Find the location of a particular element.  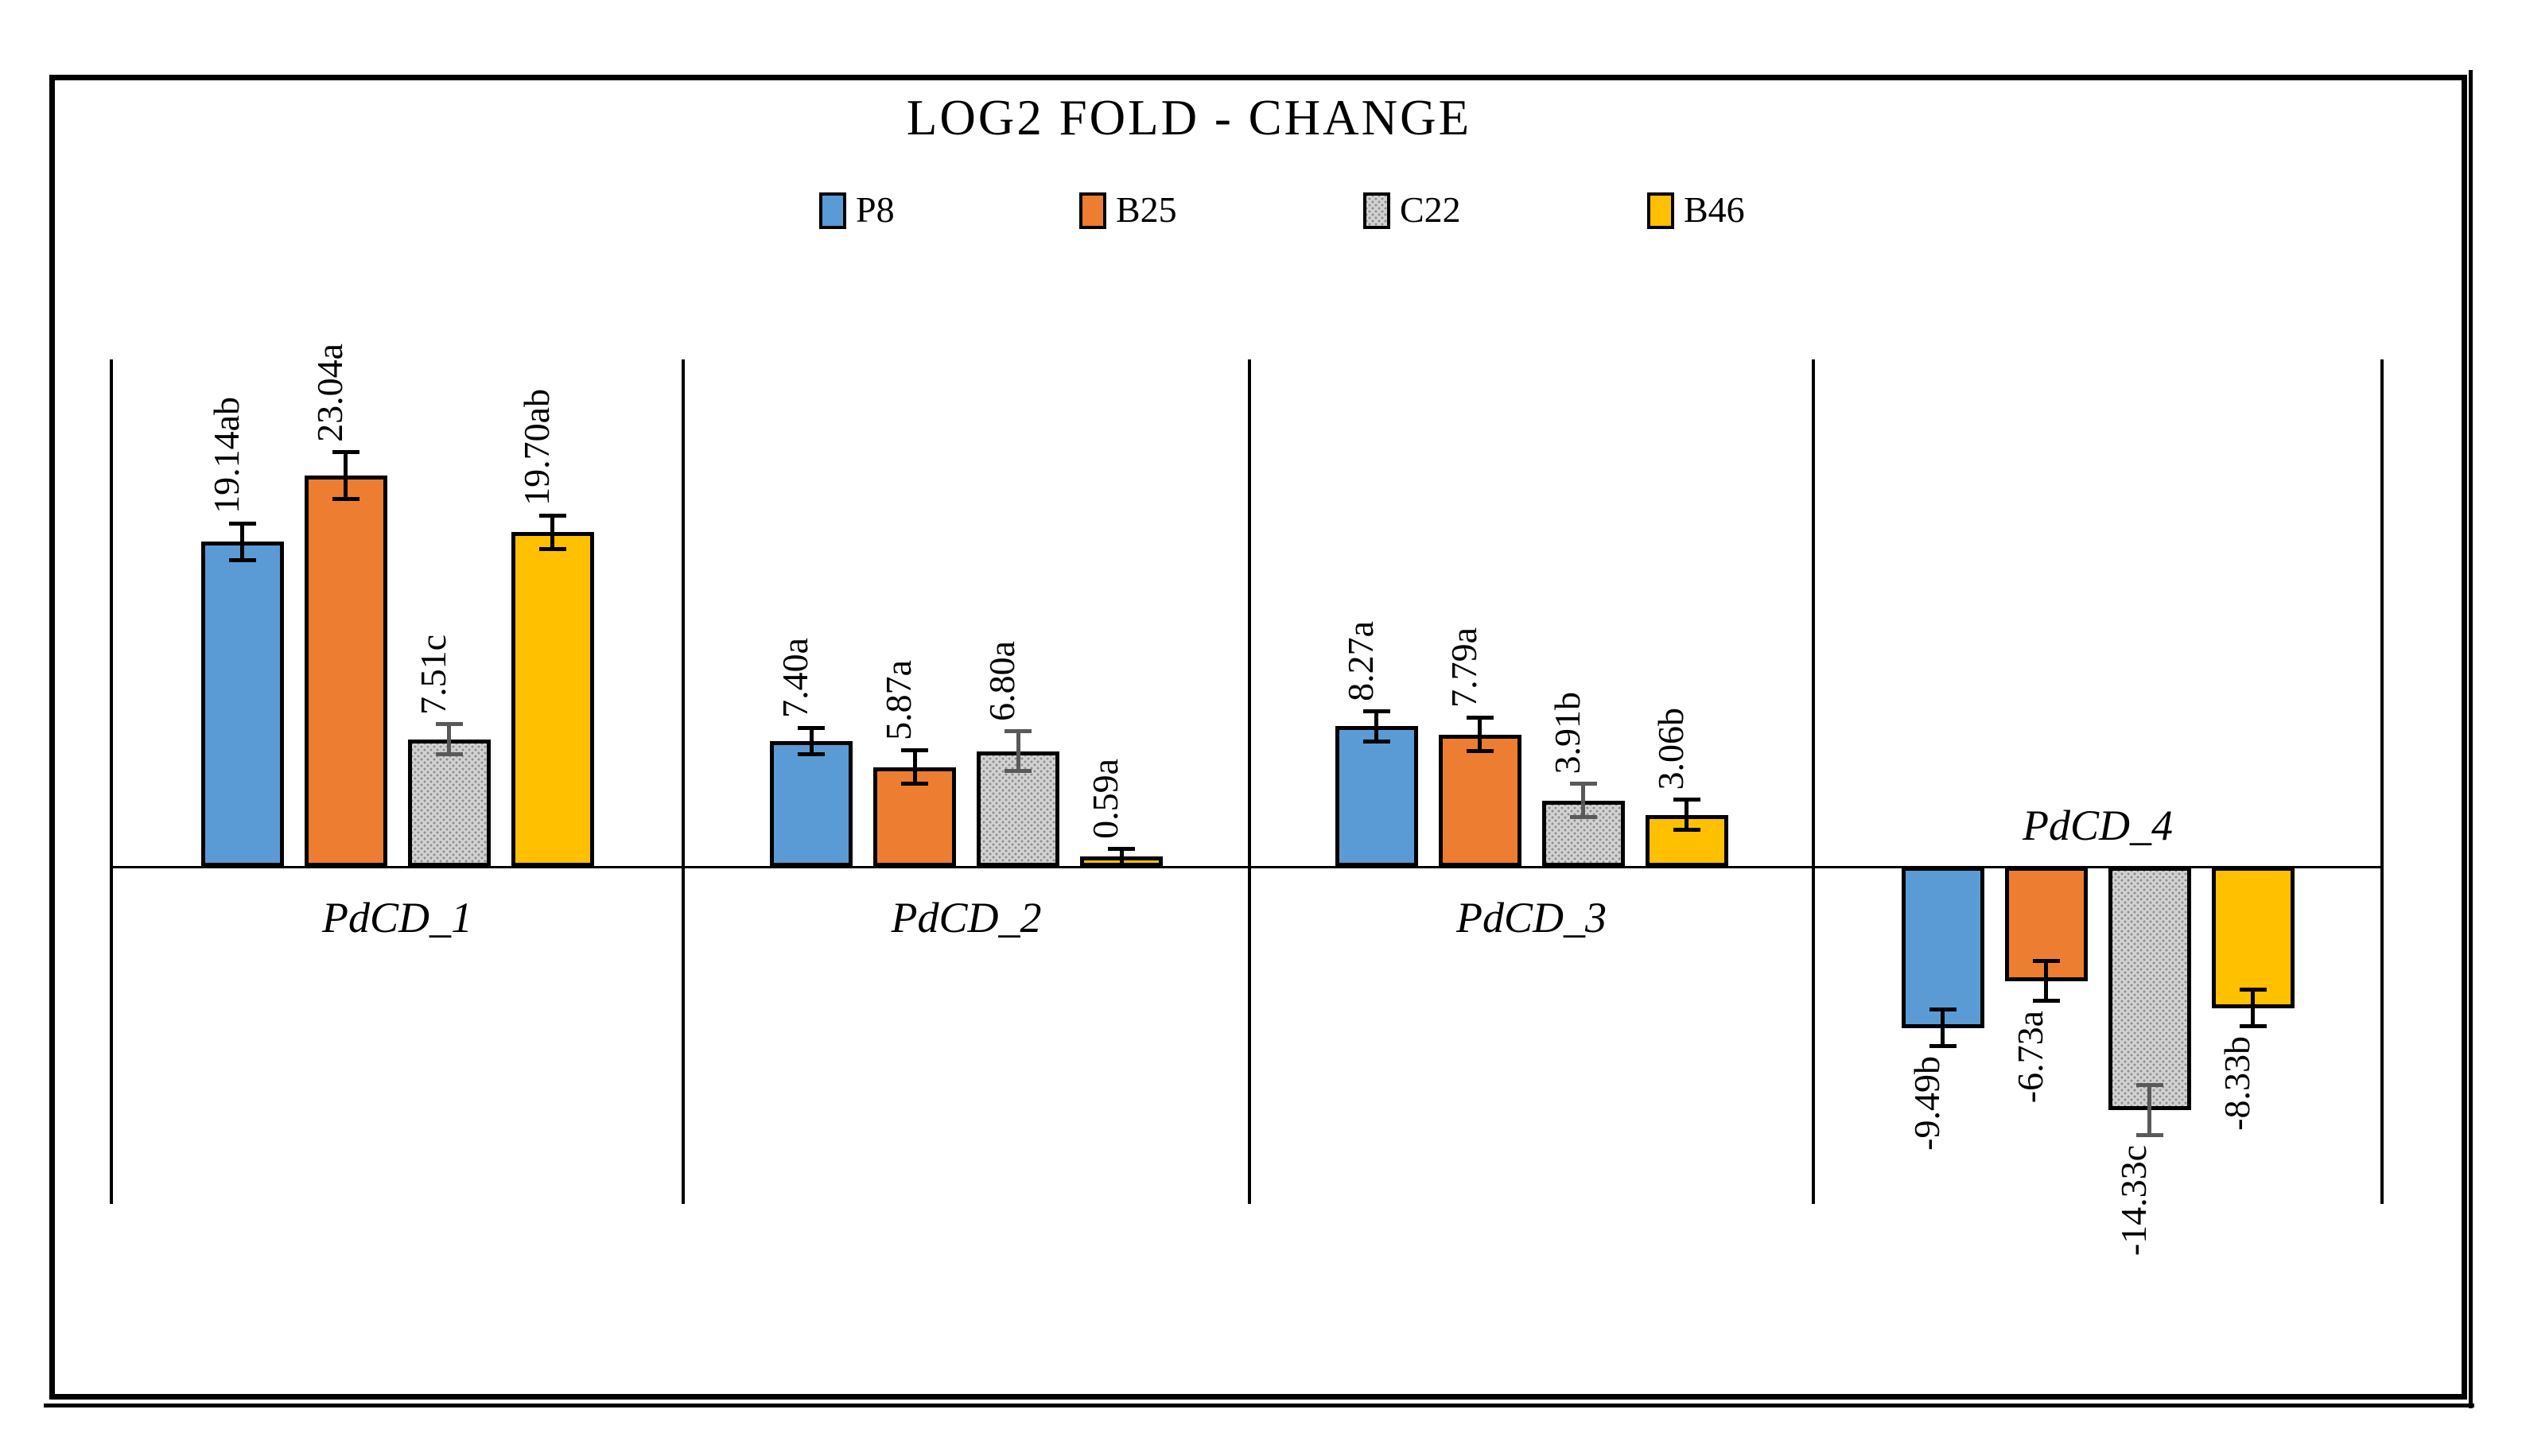

value-label: 0.59a is located at coordinates (1105, 798).